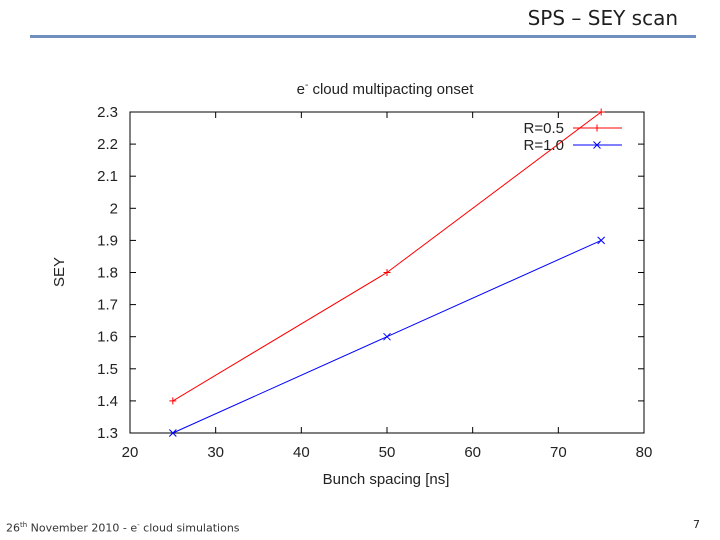 Image resolution: width=720 pixels, height=540 pixels. I want to click on x-tick-label: 60, so click(472, 452).